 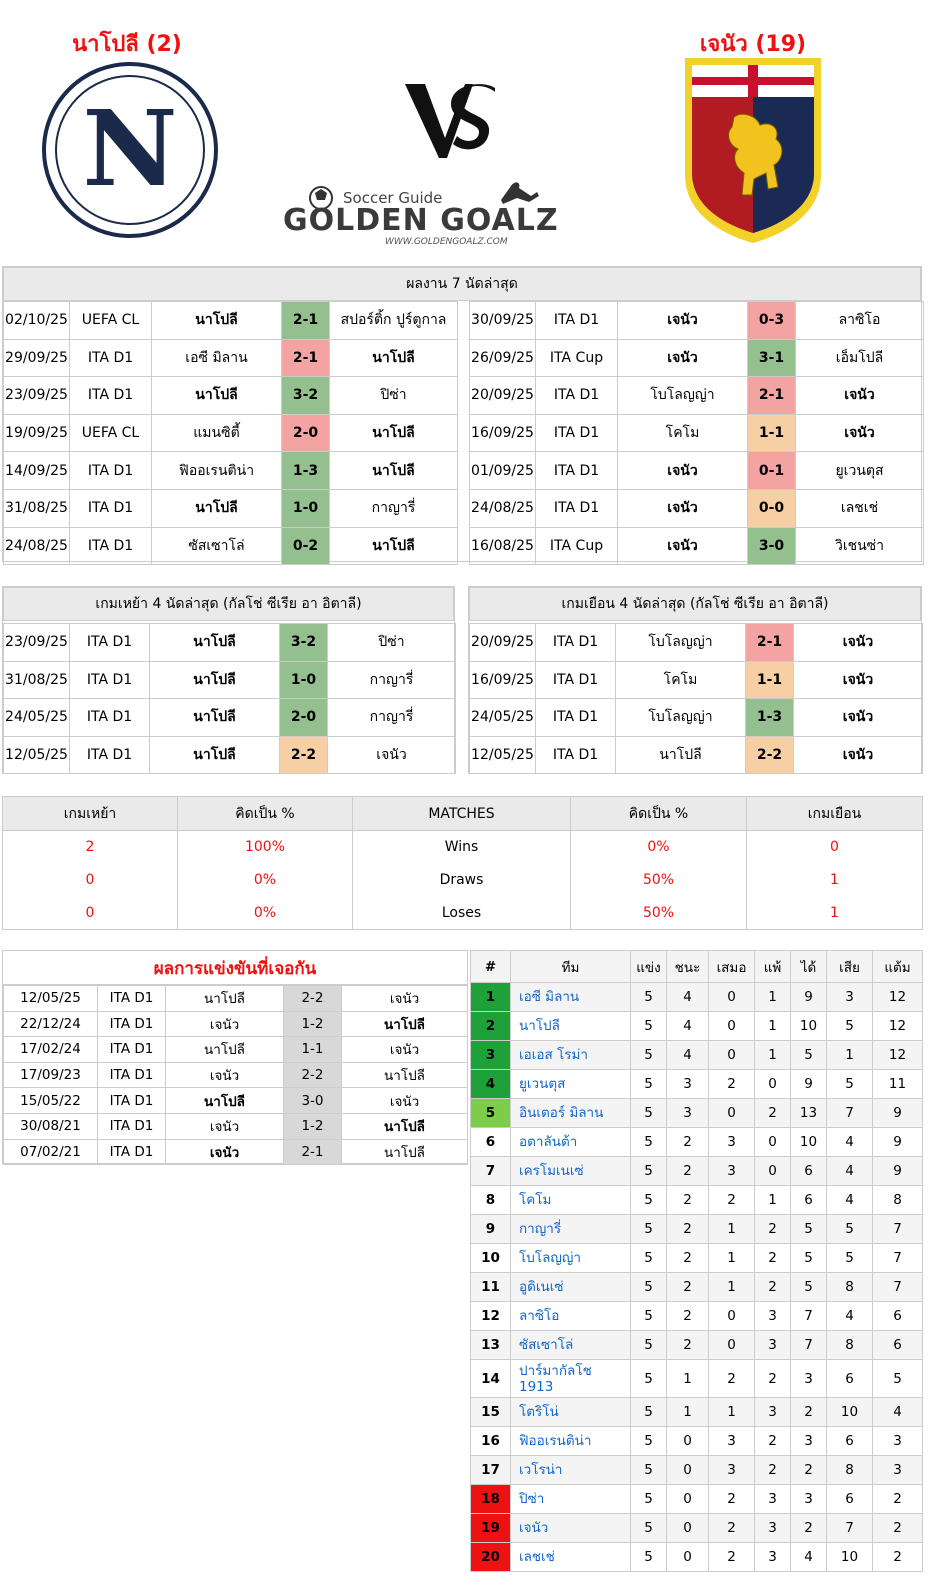 I want to click on match-away-team: เจนัว, so click(x=859, y=395).